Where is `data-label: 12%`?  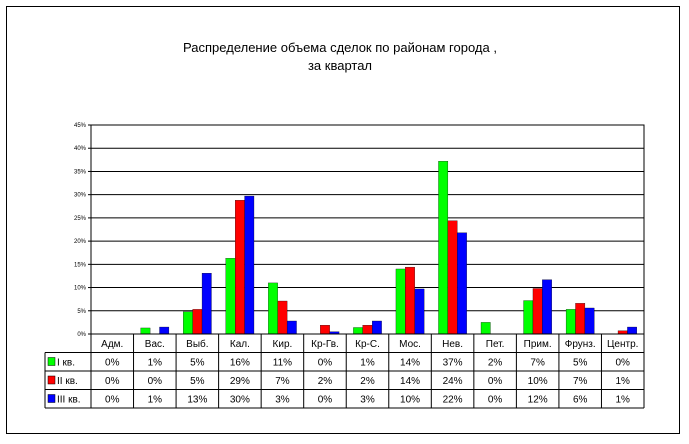 data-label: 12% is located at coordinates (538, 400).